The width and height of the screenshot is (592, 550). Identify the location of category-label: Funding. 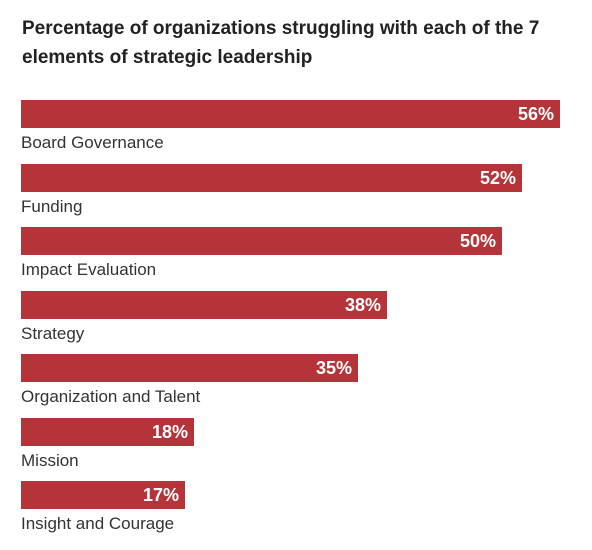
(52, 206).